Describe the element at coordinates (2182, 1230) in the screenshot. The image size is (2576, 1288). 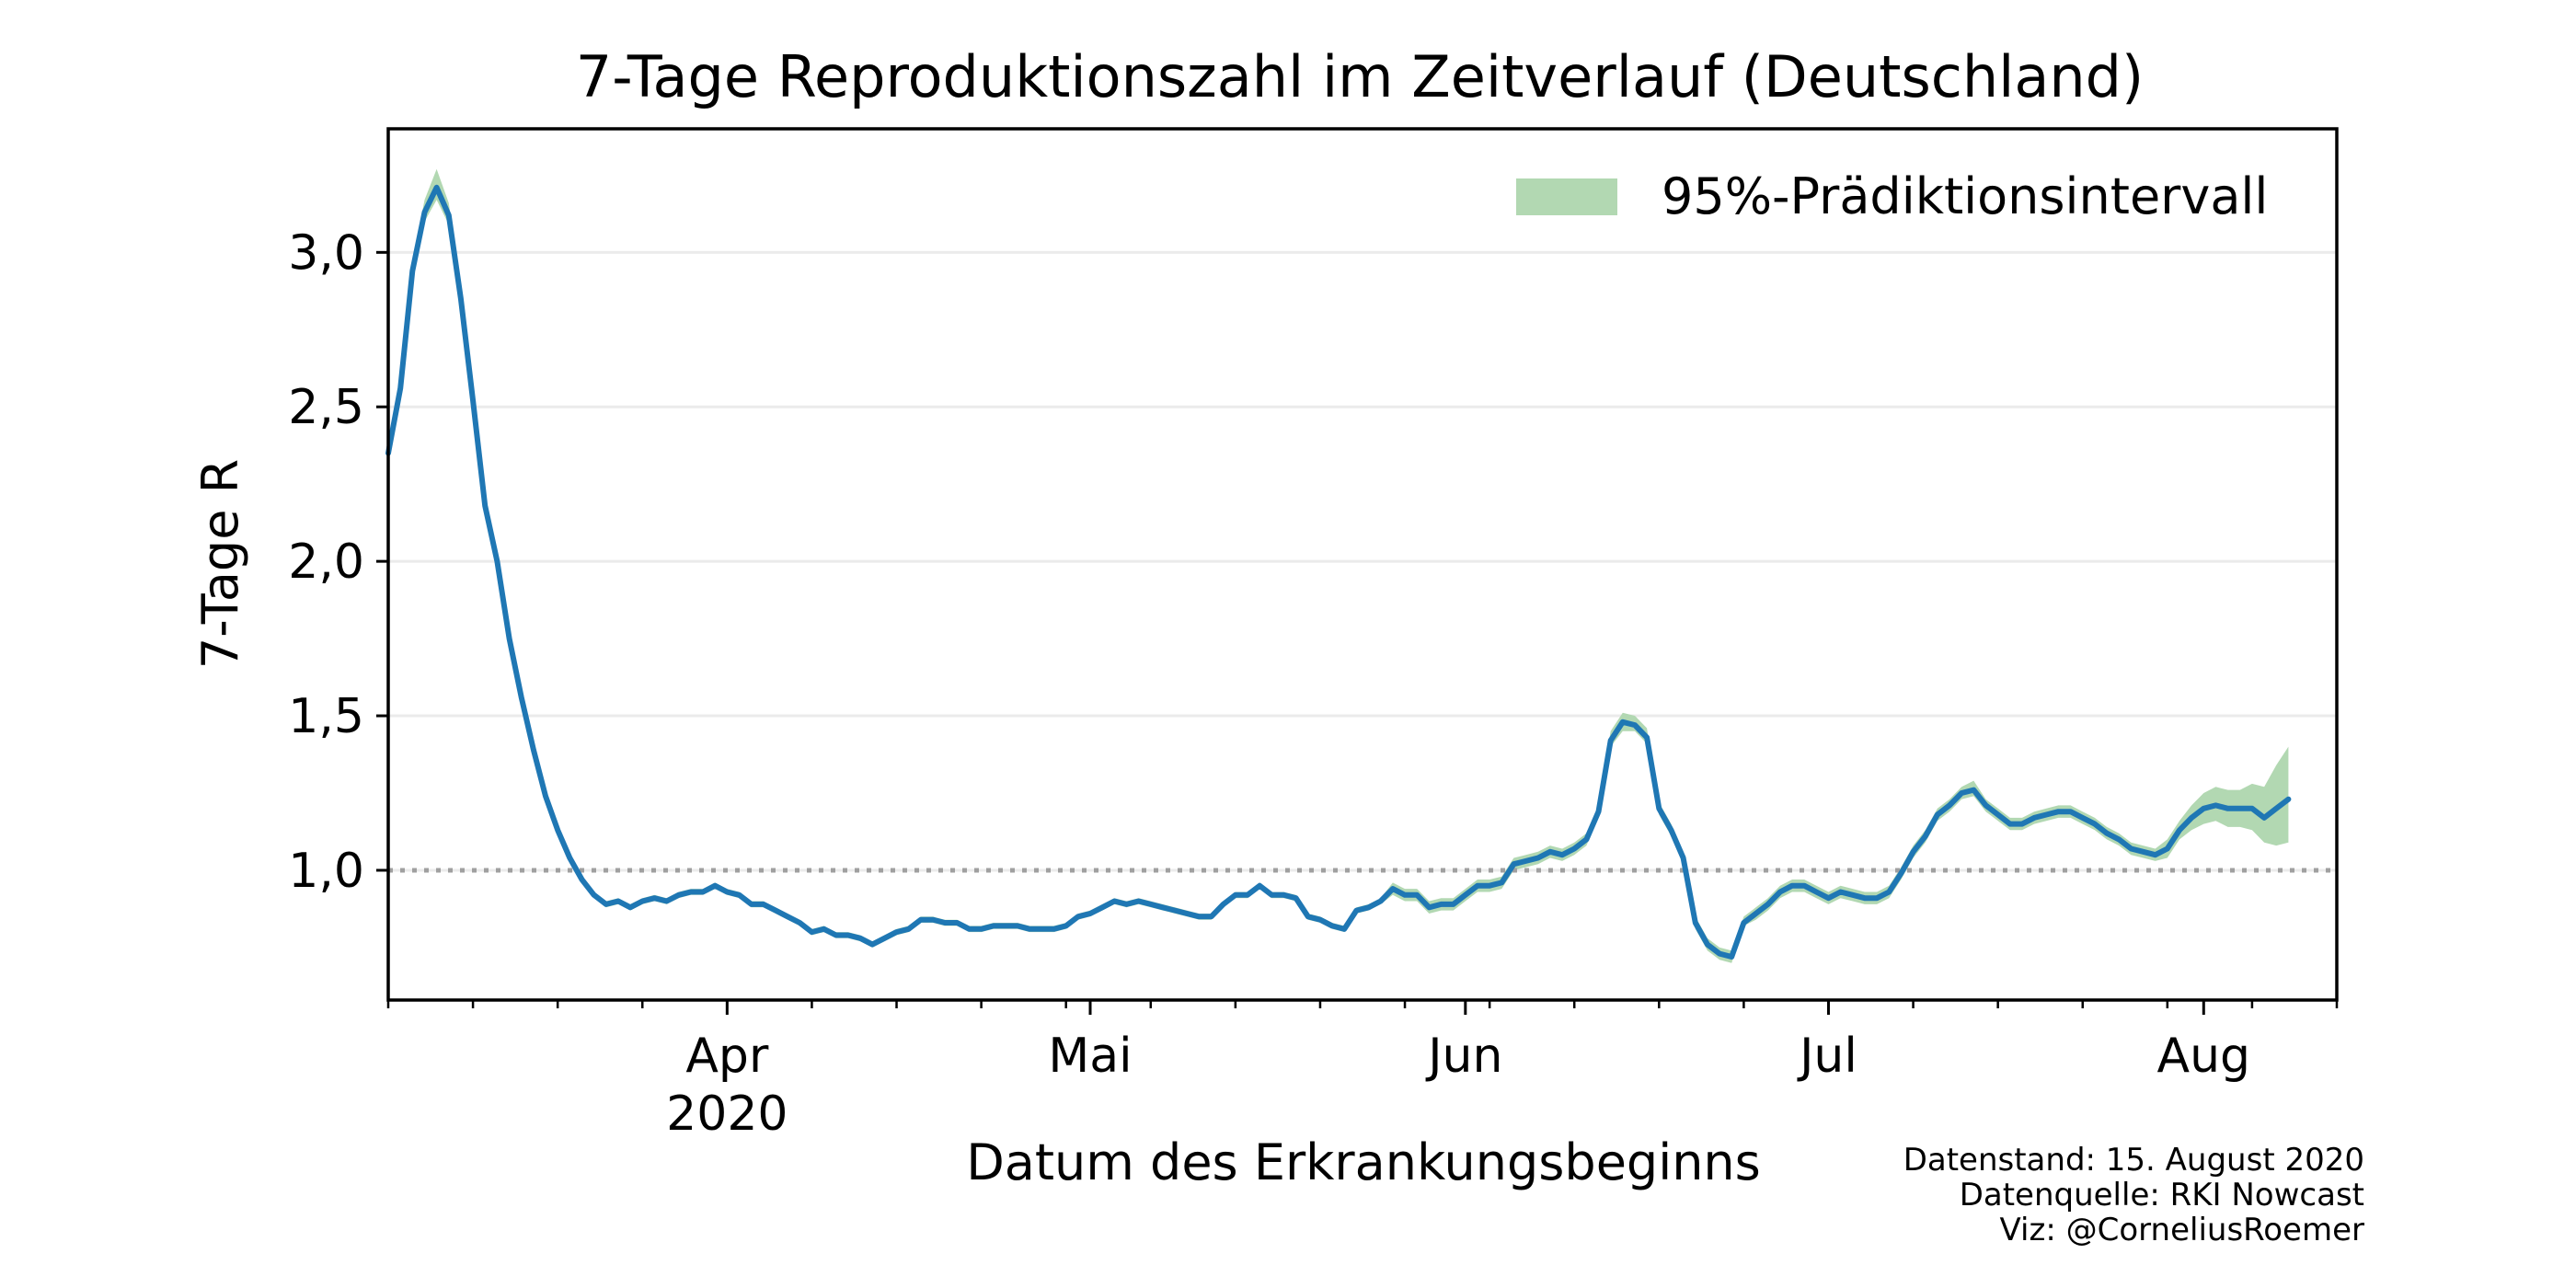
I see `footer-viz-credit: Viz: @CorneliusRoemer` at that location.